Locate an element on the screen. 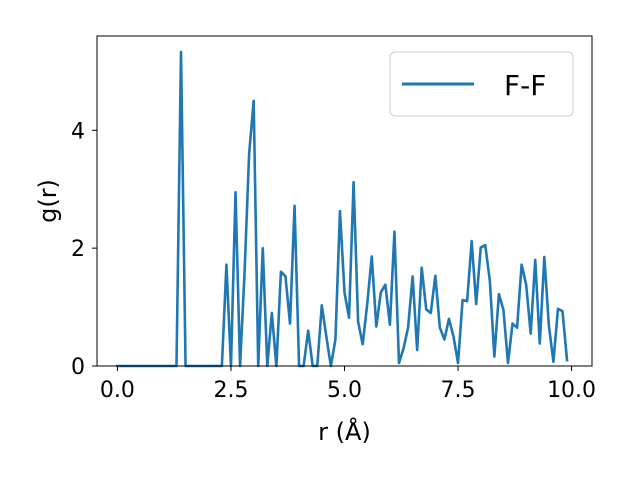 This screenshot has height=480, width=640. legend-label: F-F is located at coordinates (525, 85).